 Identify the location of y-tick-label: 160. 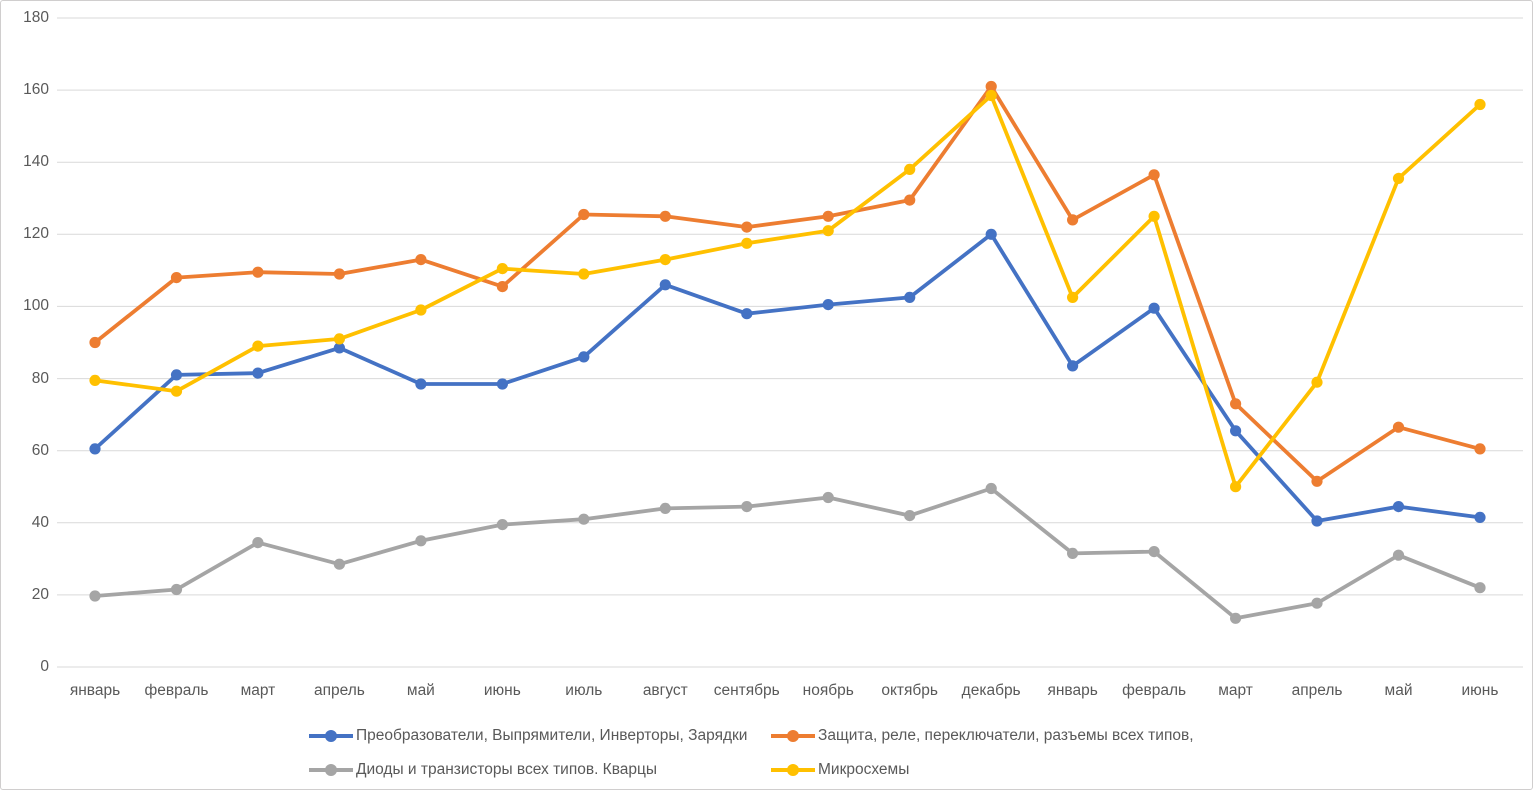
(36, 90).